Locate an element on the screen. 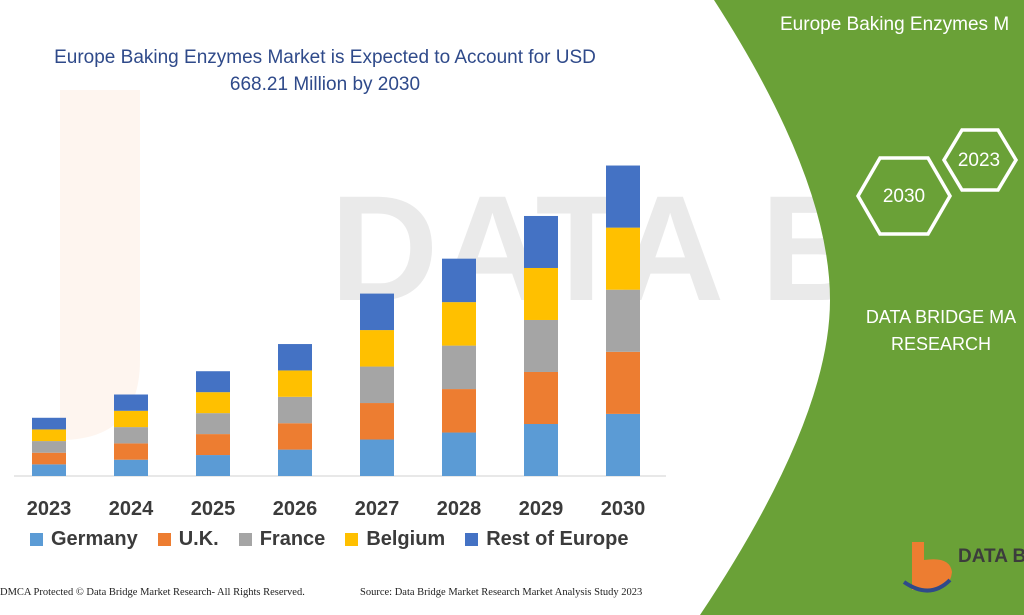  legend-swatch-rest-of-europe is located at coordinates (472, 539).